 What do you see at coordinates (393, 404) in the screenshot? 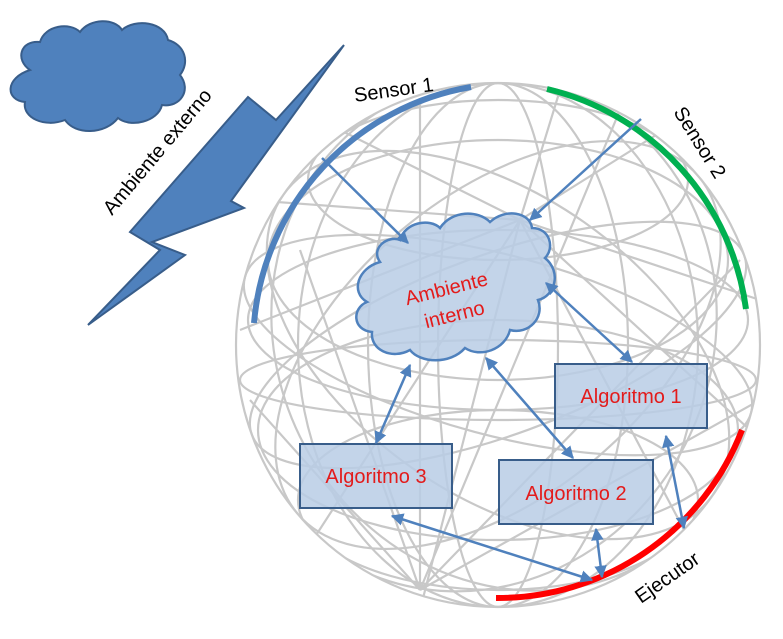
I see `arrow-internal-algorithm3` at bounding box center [393, 404].